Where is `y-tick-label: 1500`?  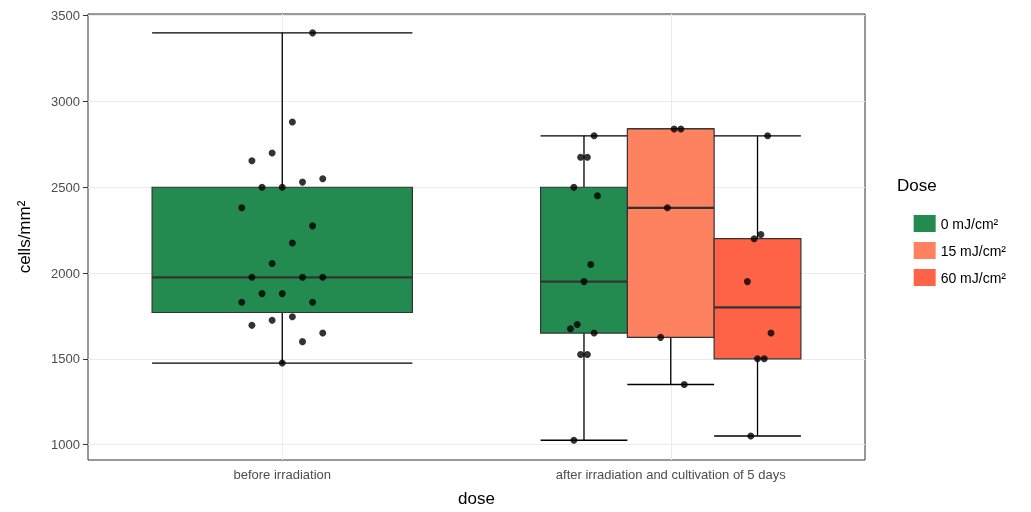 y-tick-label: 1500 is located at coordinates (65, 359).